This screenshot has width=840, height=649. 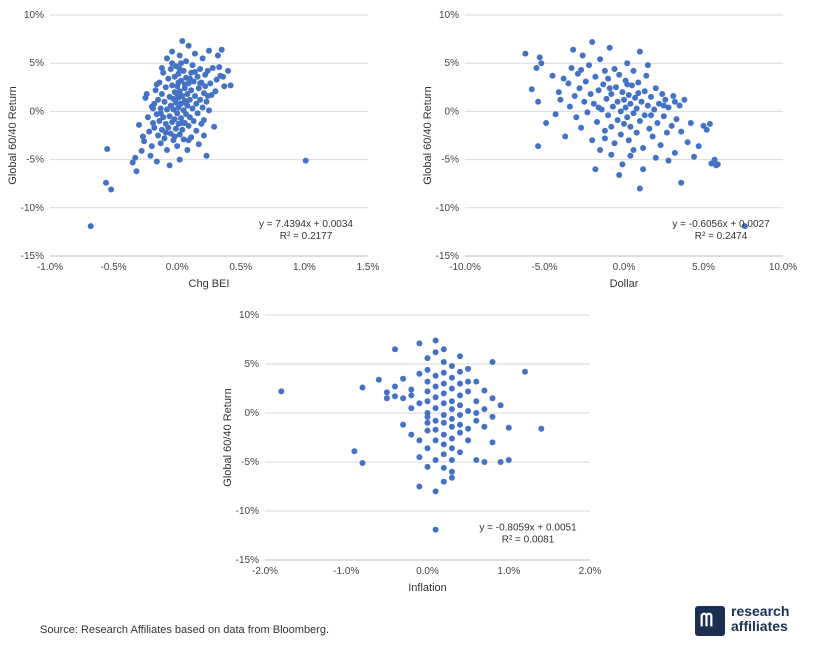 I want to click on y-tick-label: -15%, so click(x=32, y=256).